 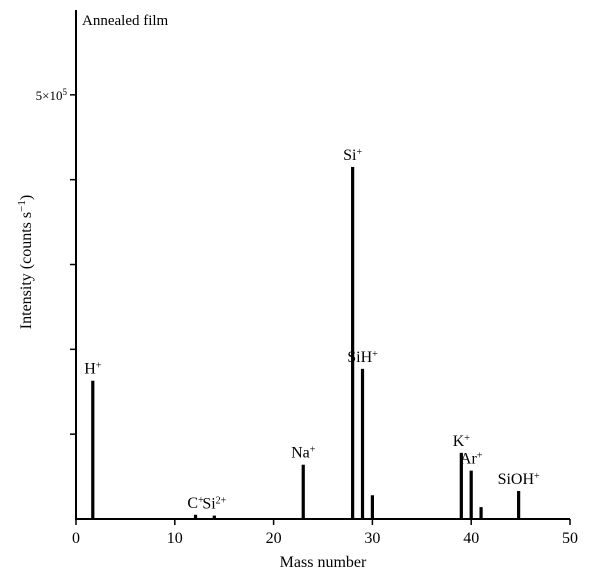 I want to click on peak-label: H+, so click(x=93, y=369).